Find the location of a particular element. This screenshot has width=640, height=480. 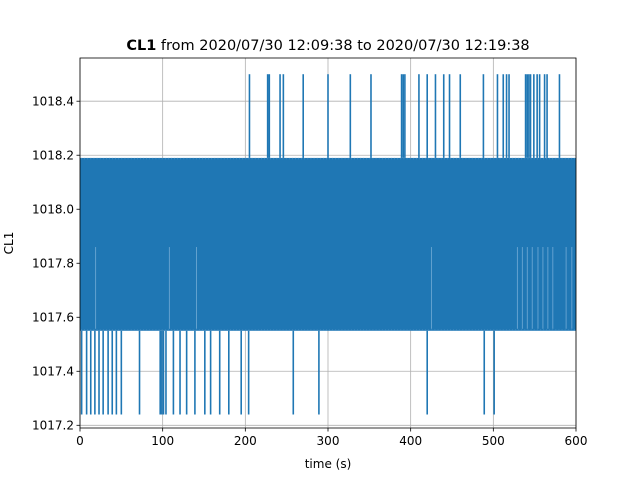

x-tick-label: 600 is located at coordinates (576, 441).